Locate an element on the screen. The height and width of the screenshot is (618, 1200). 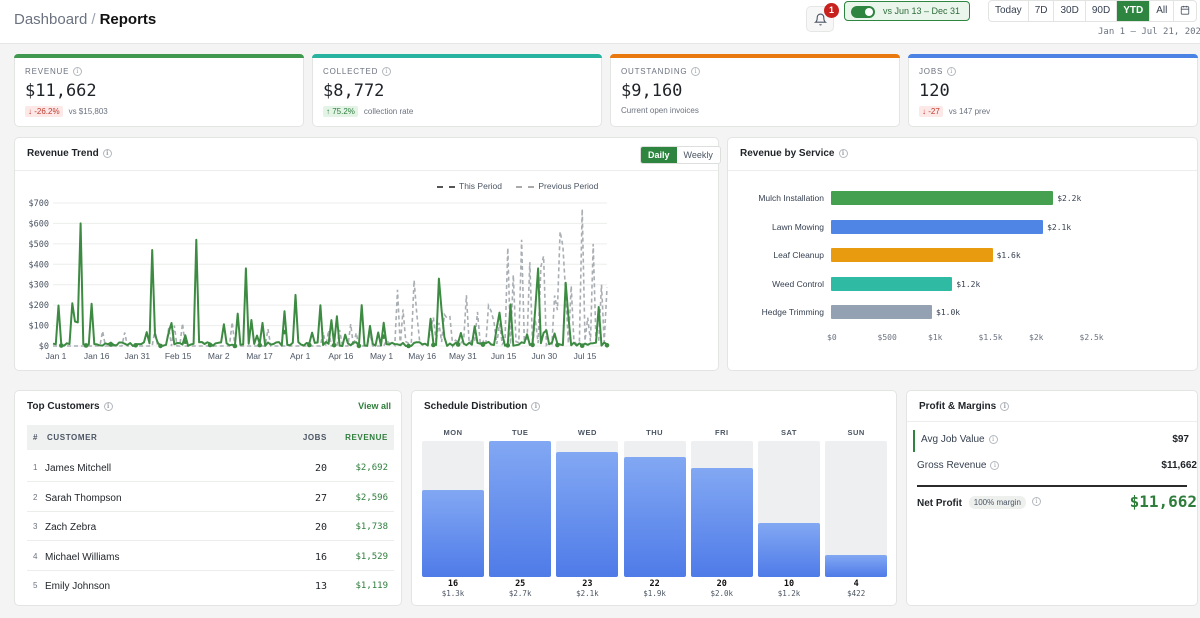
table-row: 3 Zach Zebra 20 $1,738 is located at coordinates (210, 526).